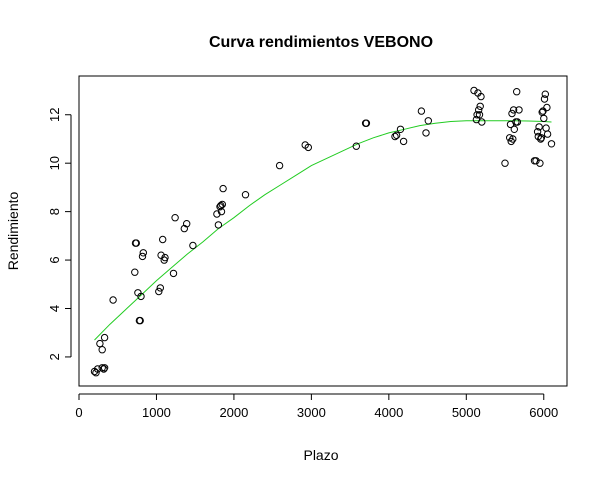 This screenshot has width=607, height=485. Describe the element at coordinates (321, 42) in the screenshot. I see `chart-title: Curva rendimientos VEBONO` at that location.